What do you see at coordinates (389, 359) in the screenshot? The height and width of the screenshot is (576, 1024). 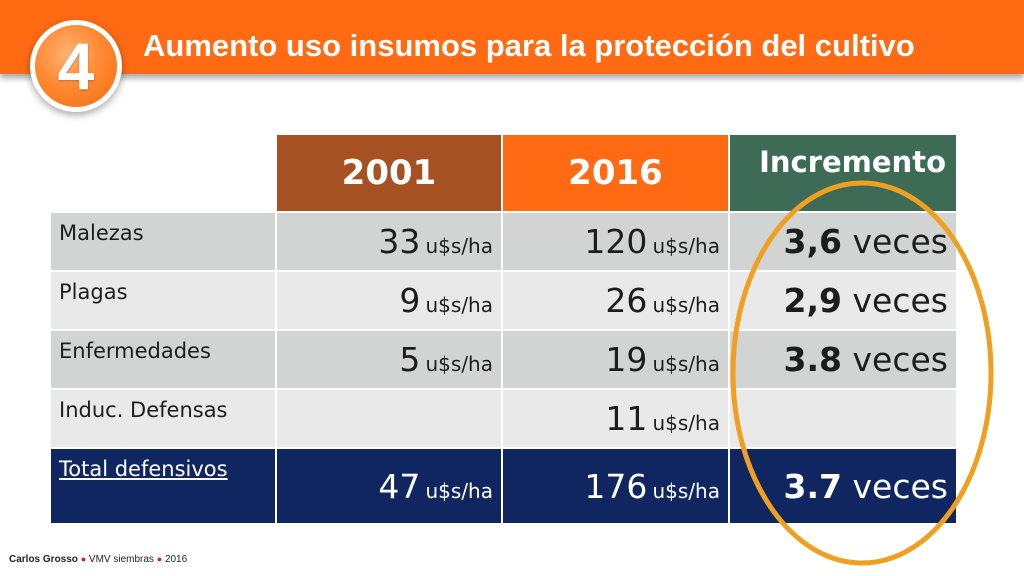 I see `value-2001: 5 u$s/ha` at bounding box center [389, 359].